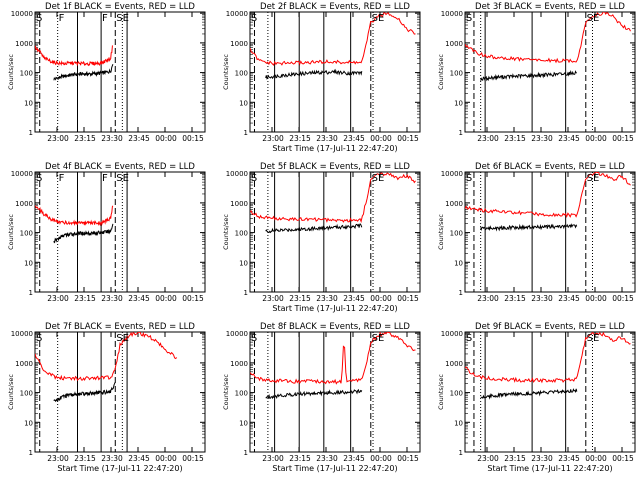 The image size is (640, 480). What do you see at coordinates (120, 167) in the screenshot?
I see `panel-title: Det 4f BLACK = Events, RED = LLD` at bounding box center [120, 167].